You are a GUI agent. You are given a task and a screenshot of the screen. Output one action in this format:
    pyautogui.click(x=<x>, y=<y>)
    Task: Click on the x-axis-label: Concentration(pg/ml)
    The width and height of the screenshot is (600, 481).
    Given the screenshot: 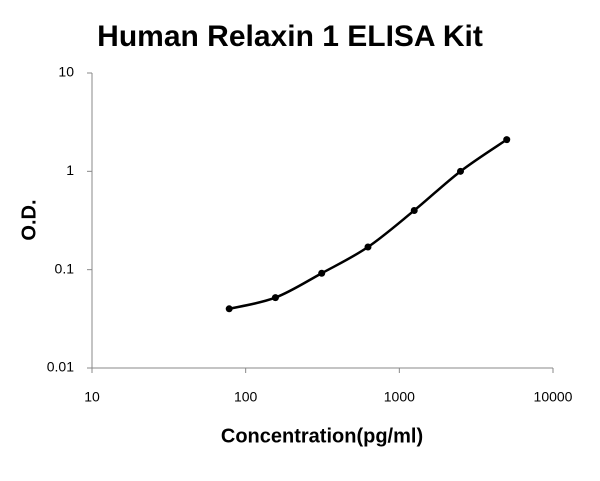 What is the action you would take?
    pyautogui.click(x=322, y=436)
    